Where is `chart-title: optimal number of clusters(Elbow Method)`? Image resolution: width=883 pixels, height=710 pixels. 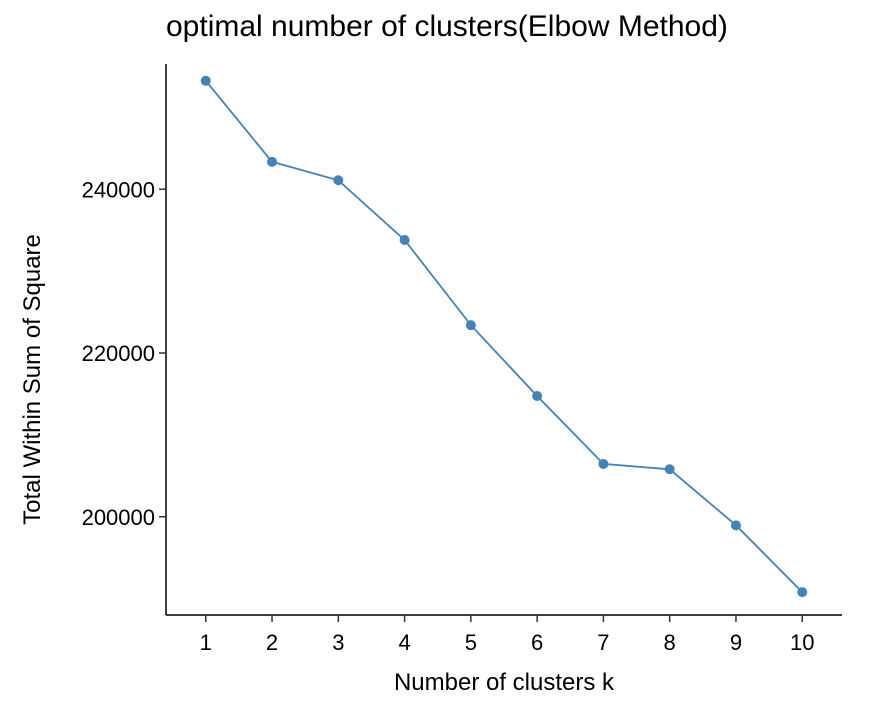
chart-title: optimal number of clusters(Elbow Method) is located at coordinates (447, 26).